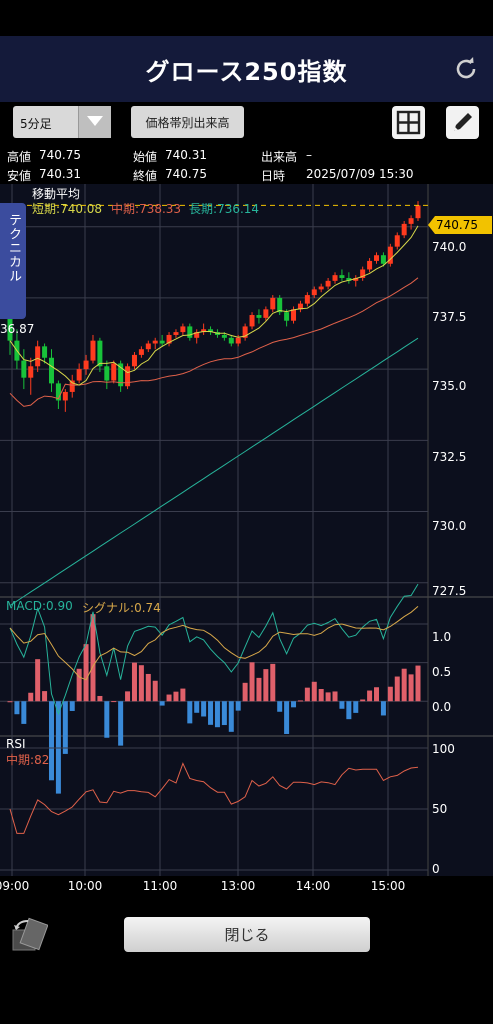 The width and height of the screenshot is (493, 1024). I want to click on x-tick: 09:00, so click(15, 886).